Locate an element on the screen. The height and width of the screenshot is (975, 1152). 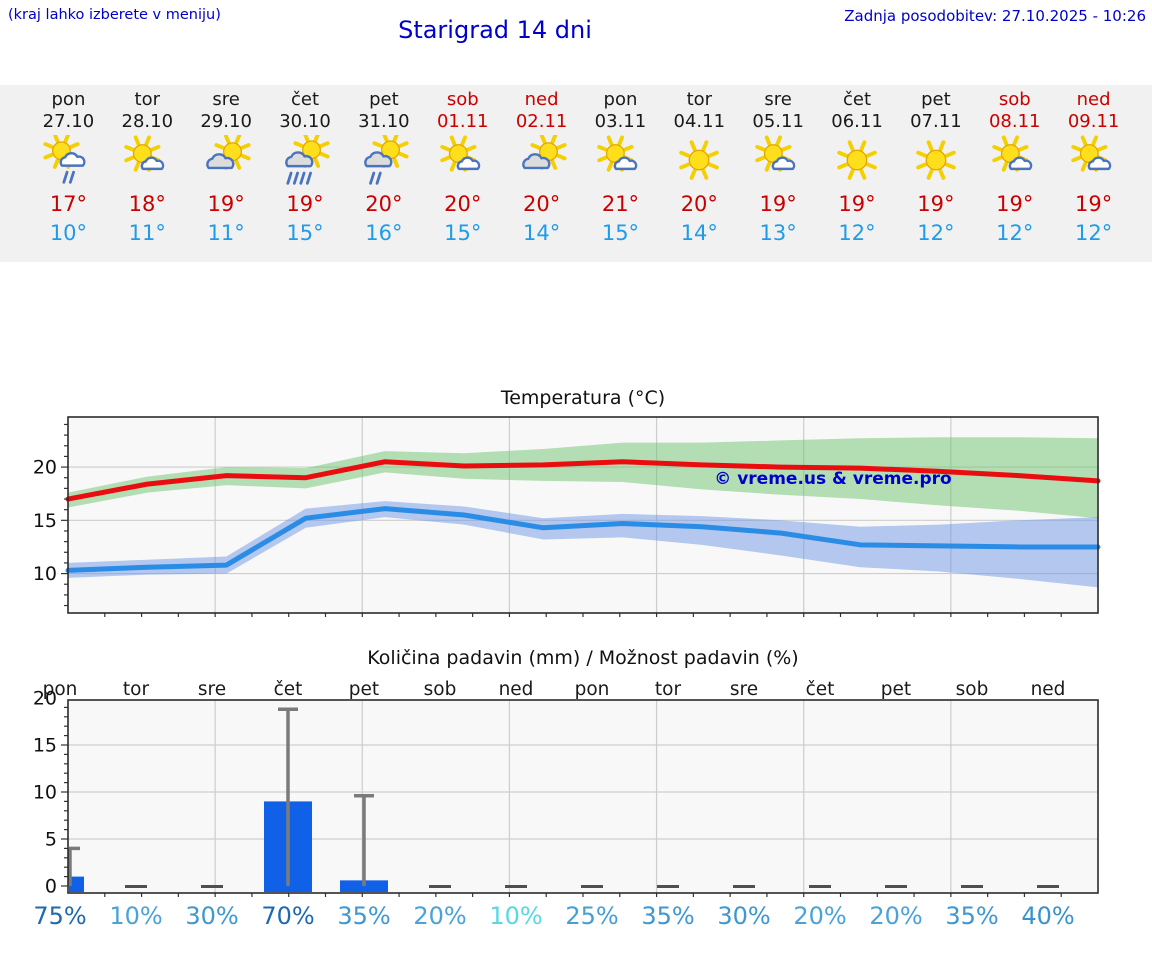
precip-probability: 35% is located at coordinates (972, 916).